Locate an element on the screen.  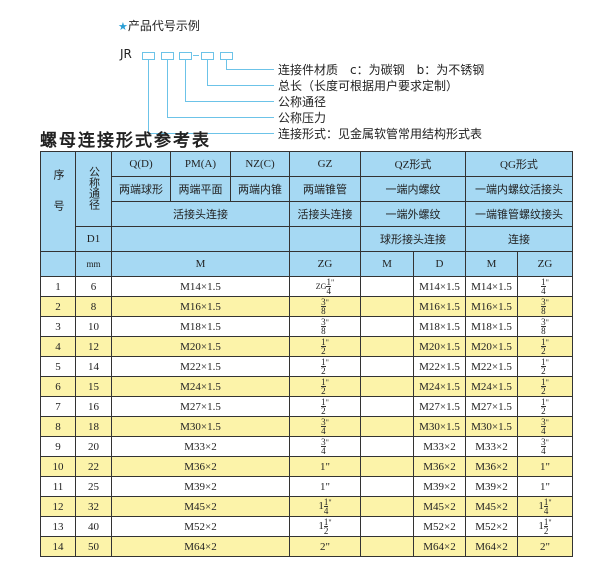
seq: 1 is located at coordinates (58, 286).